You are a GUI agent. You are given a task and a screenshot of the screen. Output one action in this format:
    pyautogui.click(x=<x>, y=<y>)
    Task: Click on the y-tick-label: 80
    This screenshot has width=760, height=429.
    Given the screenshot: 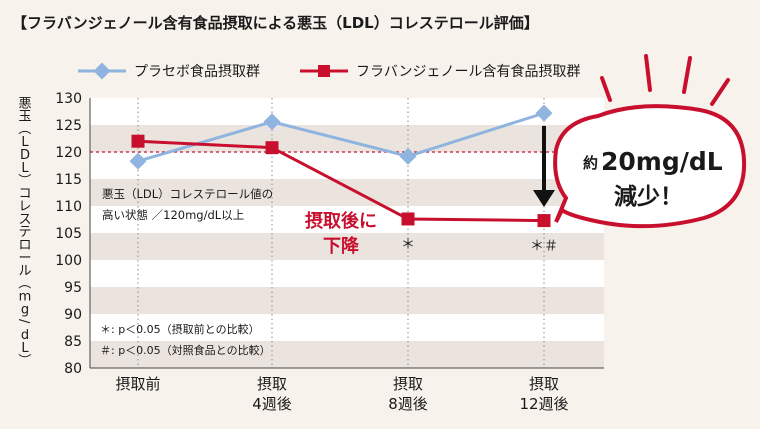 What is the action you would take?
    pyautogui.click(x=73, y=369)
    